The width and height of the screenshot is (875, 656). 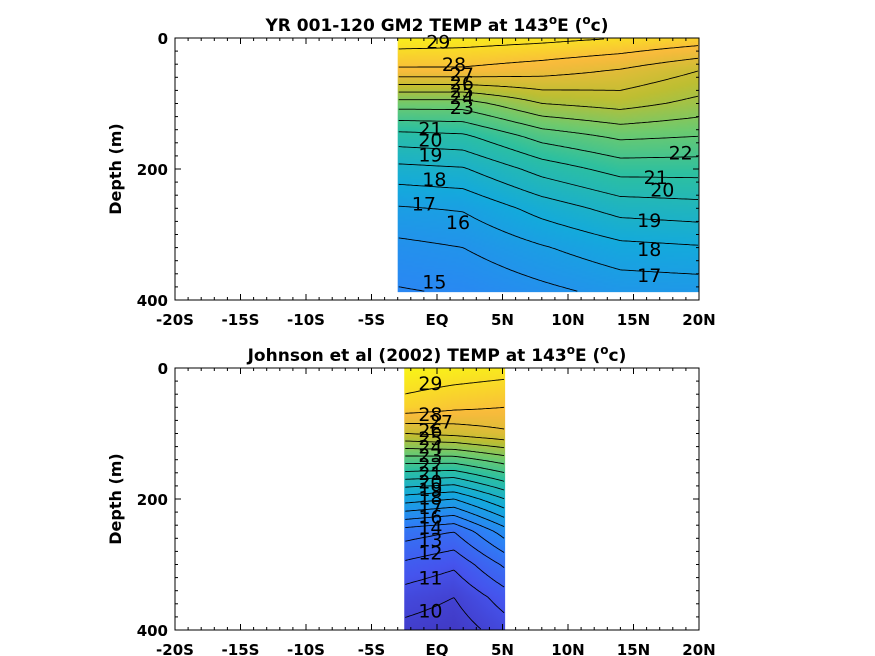 I want to click on contour-label: 12, so click(x=430, y=554).